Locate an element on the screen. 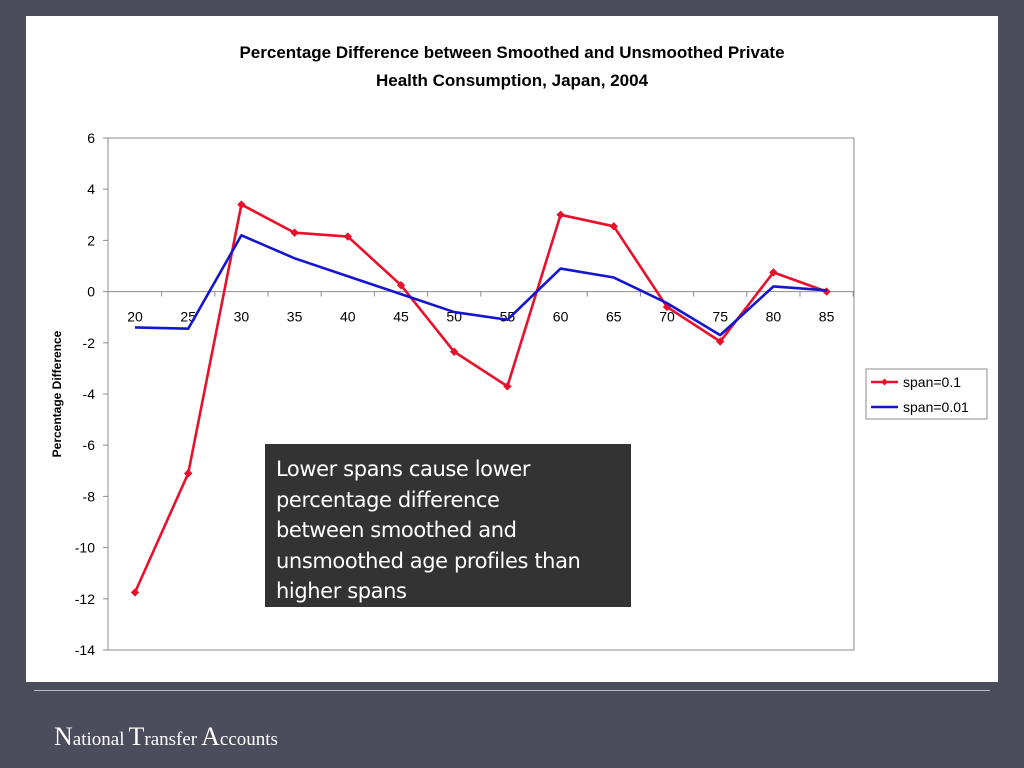 This screenshot has height=768, width=1024. brand-initial: T is located at coordinates (136, 736).